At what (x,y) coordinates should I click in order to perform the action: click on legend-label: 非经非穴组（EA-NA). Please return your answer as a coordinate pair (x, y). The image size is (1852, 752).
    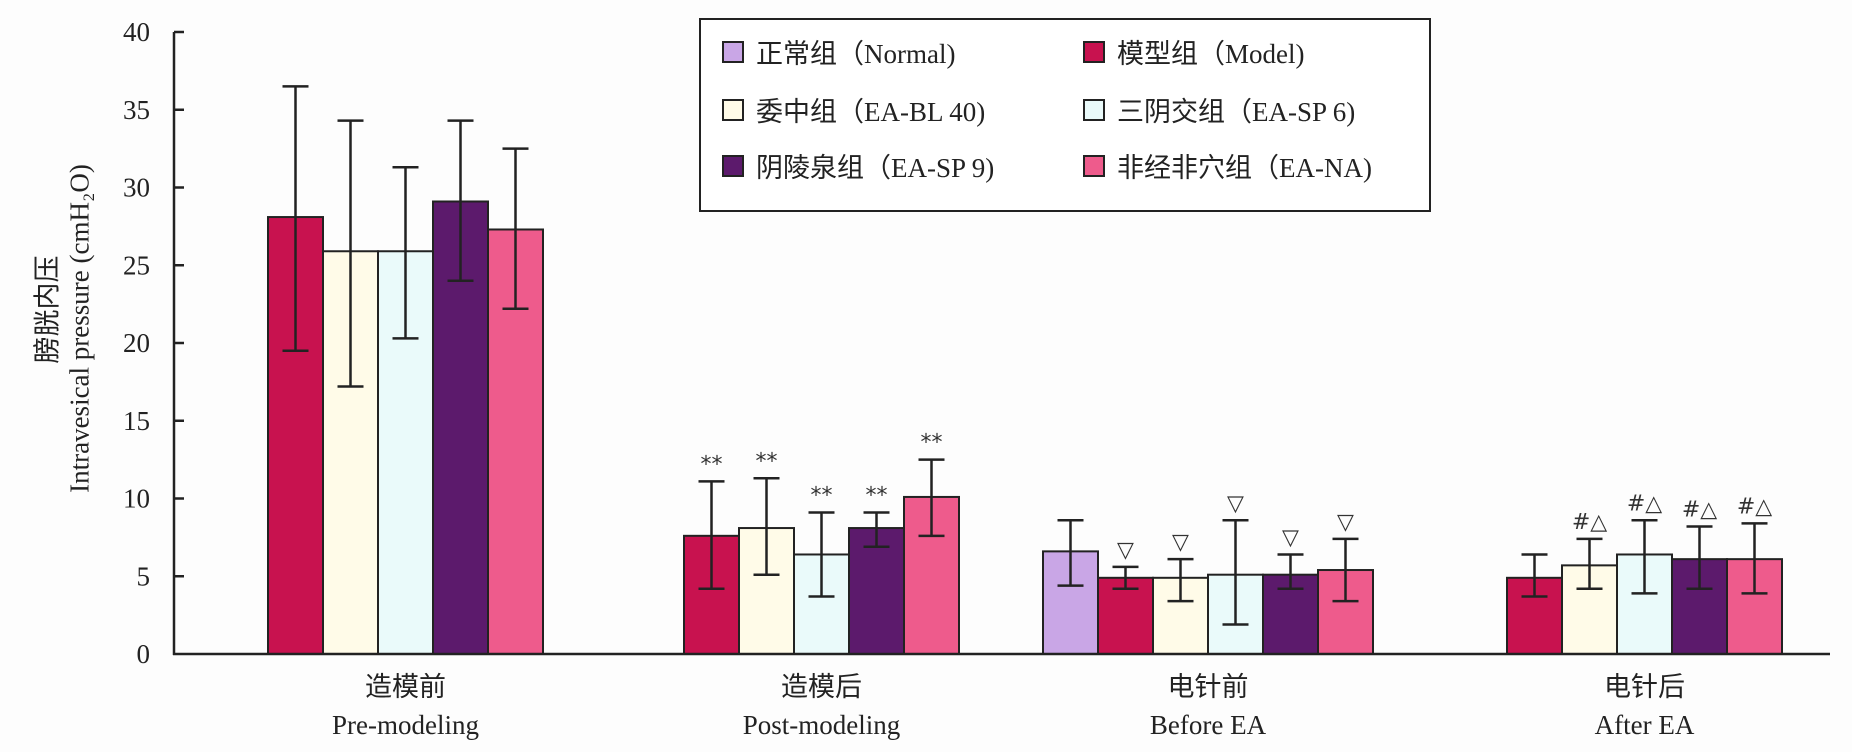
    Looking at the image, I should click on (1244, 168).